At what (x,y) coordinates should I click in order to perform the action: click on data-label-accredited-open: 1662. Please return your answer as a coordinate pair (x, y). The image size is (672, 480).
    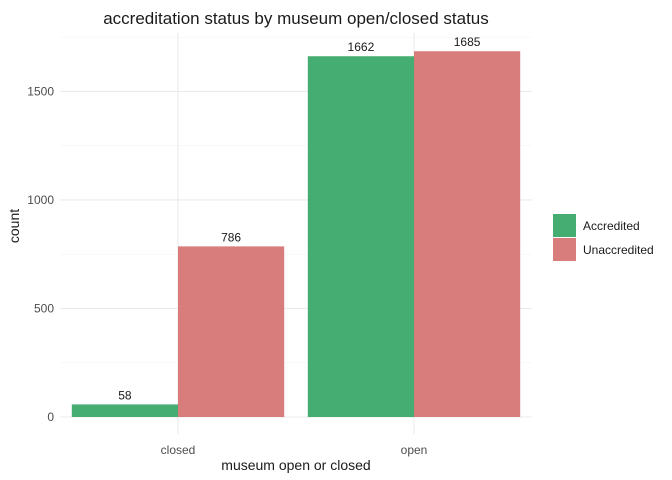
    Looking at the image, I should click on (361, 47).